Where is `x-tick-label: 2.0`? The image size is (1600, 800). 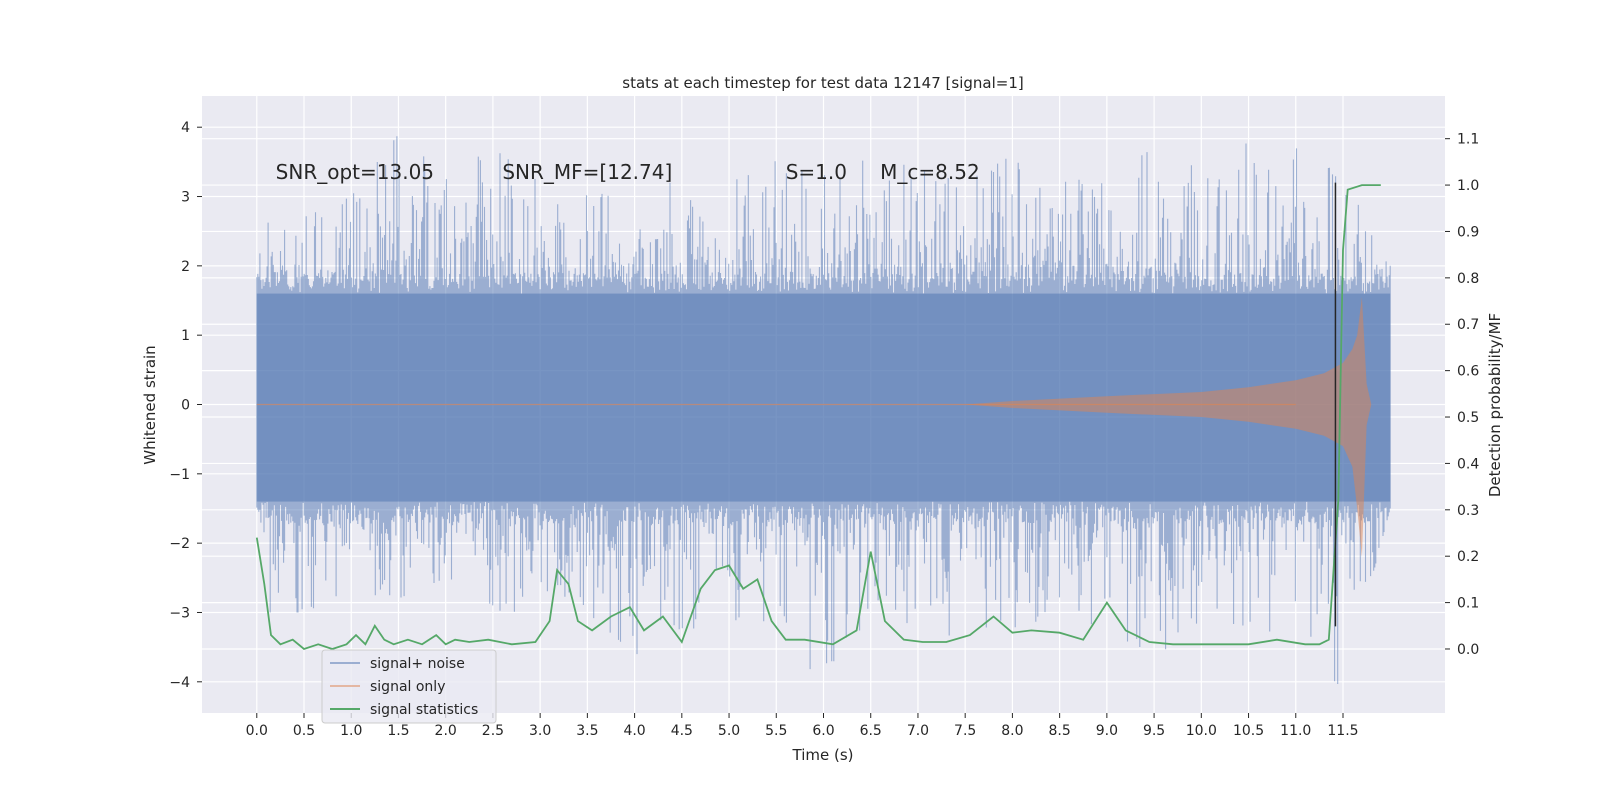 x-tick-label: 2.0 is located at coordinates (446, 731).